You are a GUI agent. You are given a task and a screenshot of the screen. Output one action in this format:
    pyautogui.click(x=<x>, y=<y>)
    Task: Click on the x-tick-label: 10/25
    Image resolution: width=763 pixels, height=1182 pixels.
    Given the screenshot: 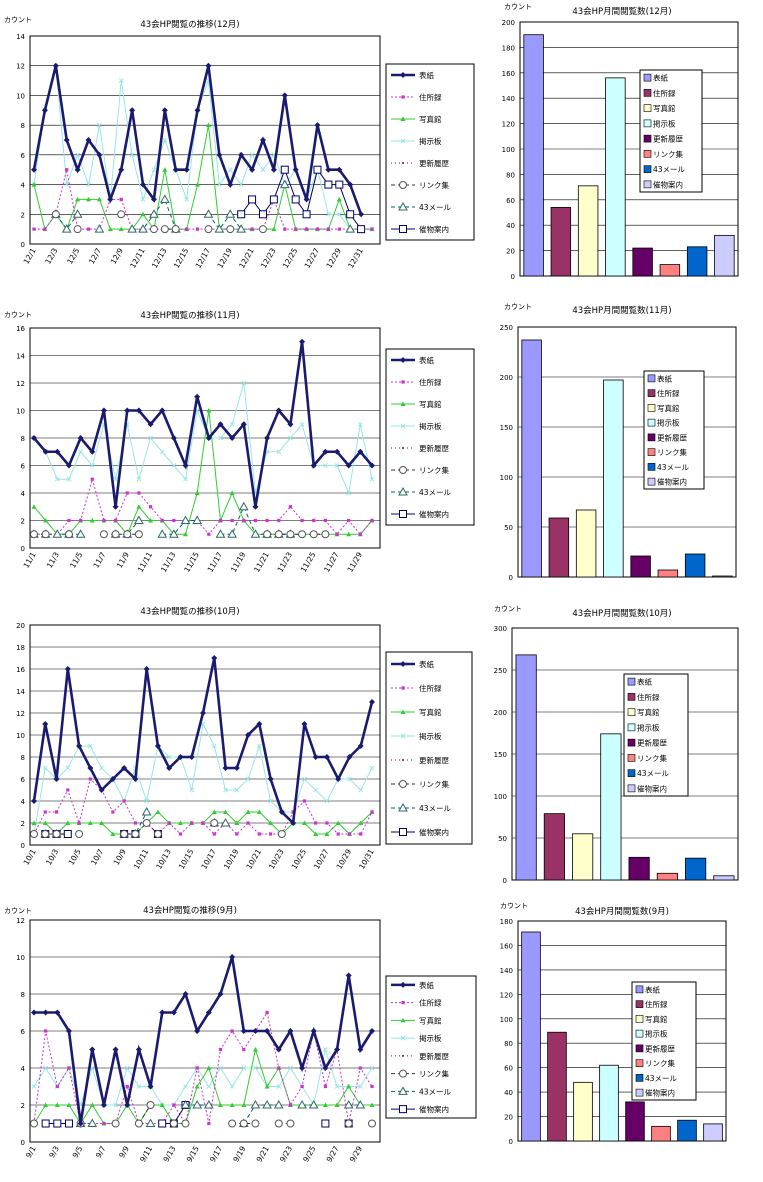 What is the action you would take?
    pyautogui.click(x=299, y=858)
    